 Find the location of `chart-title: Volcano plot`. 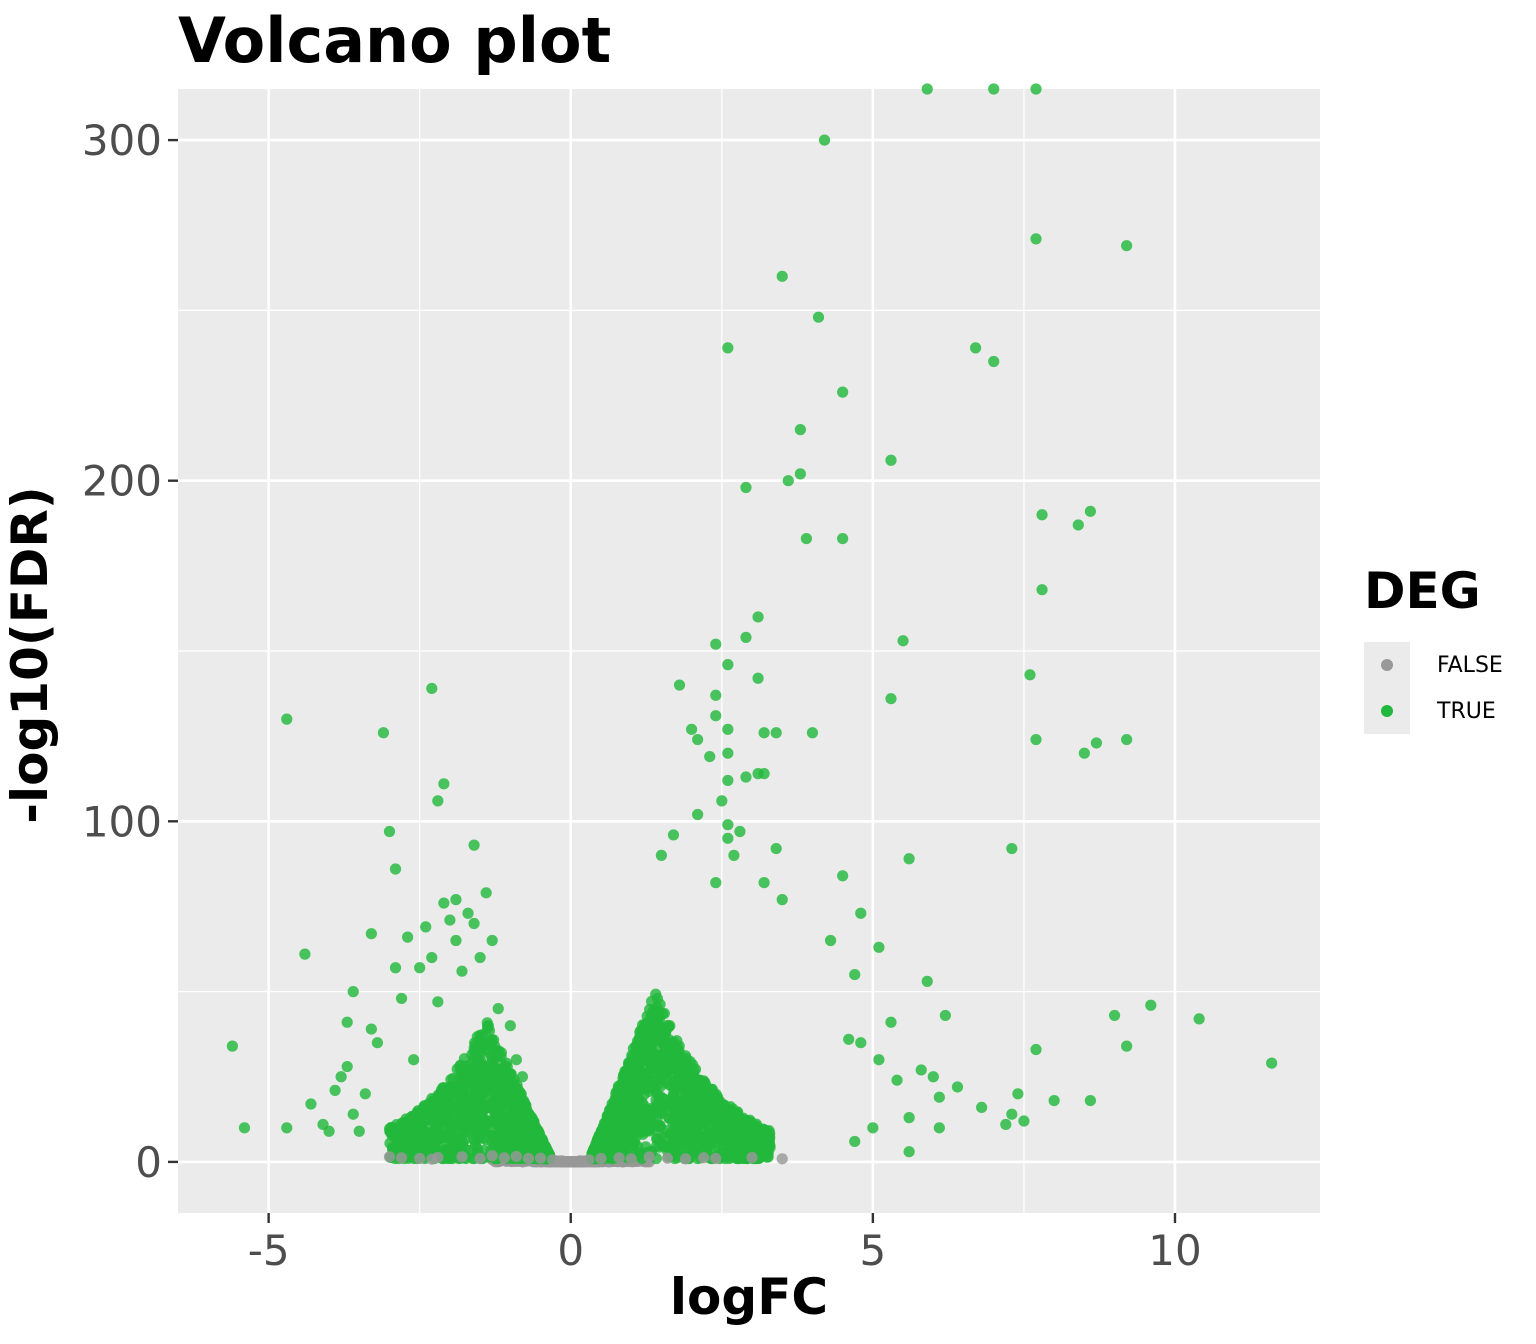

chart-title: Volcano plot is located at coordinates (395, 40).